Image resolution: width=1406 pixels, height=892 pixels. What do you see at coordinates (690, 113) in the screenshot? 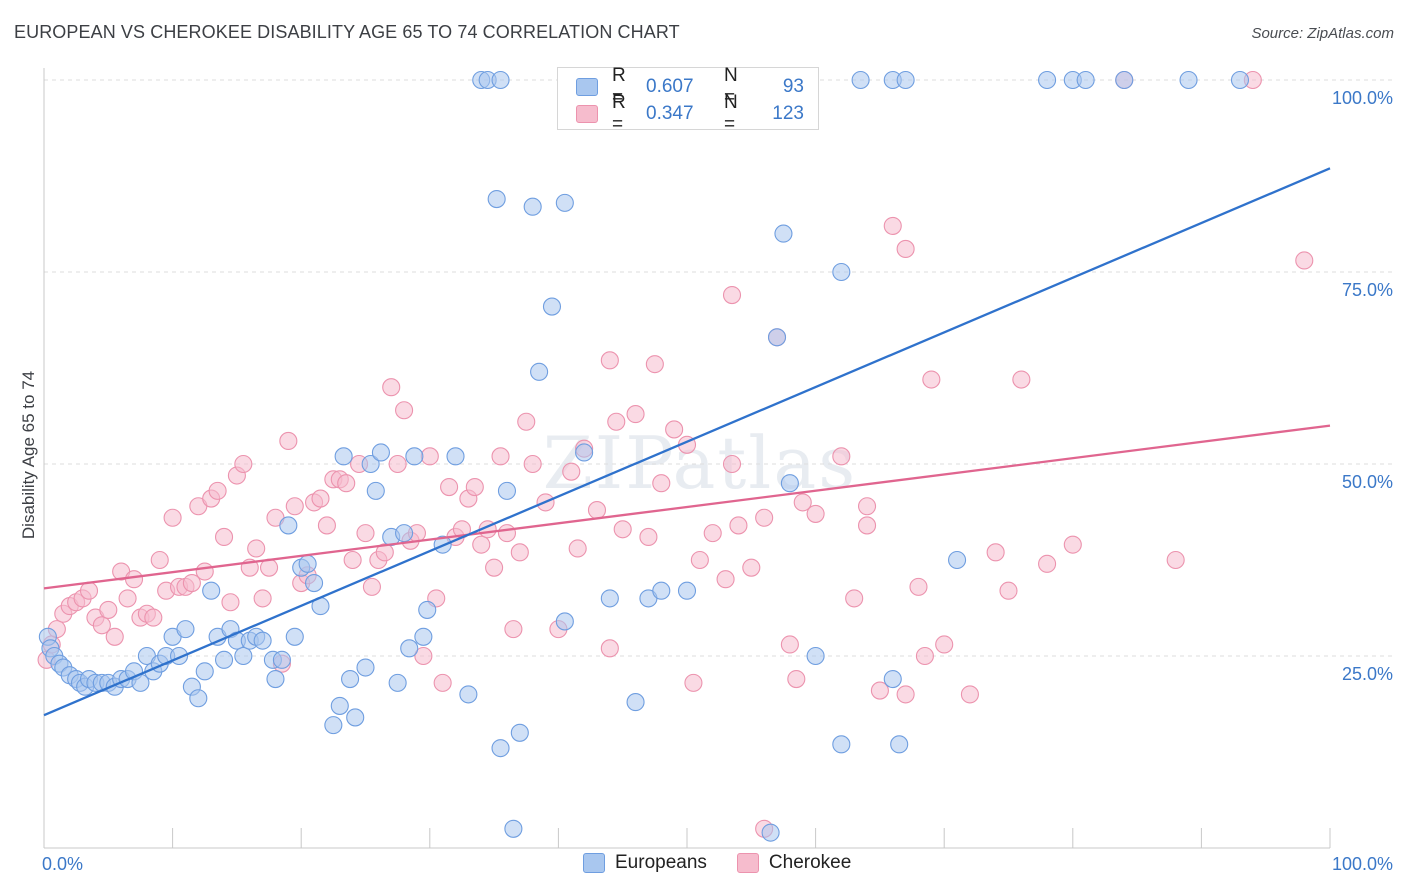
I see `legend-row-cherokee: R = 0.347 N = 123` at bounding box center [690, 113].